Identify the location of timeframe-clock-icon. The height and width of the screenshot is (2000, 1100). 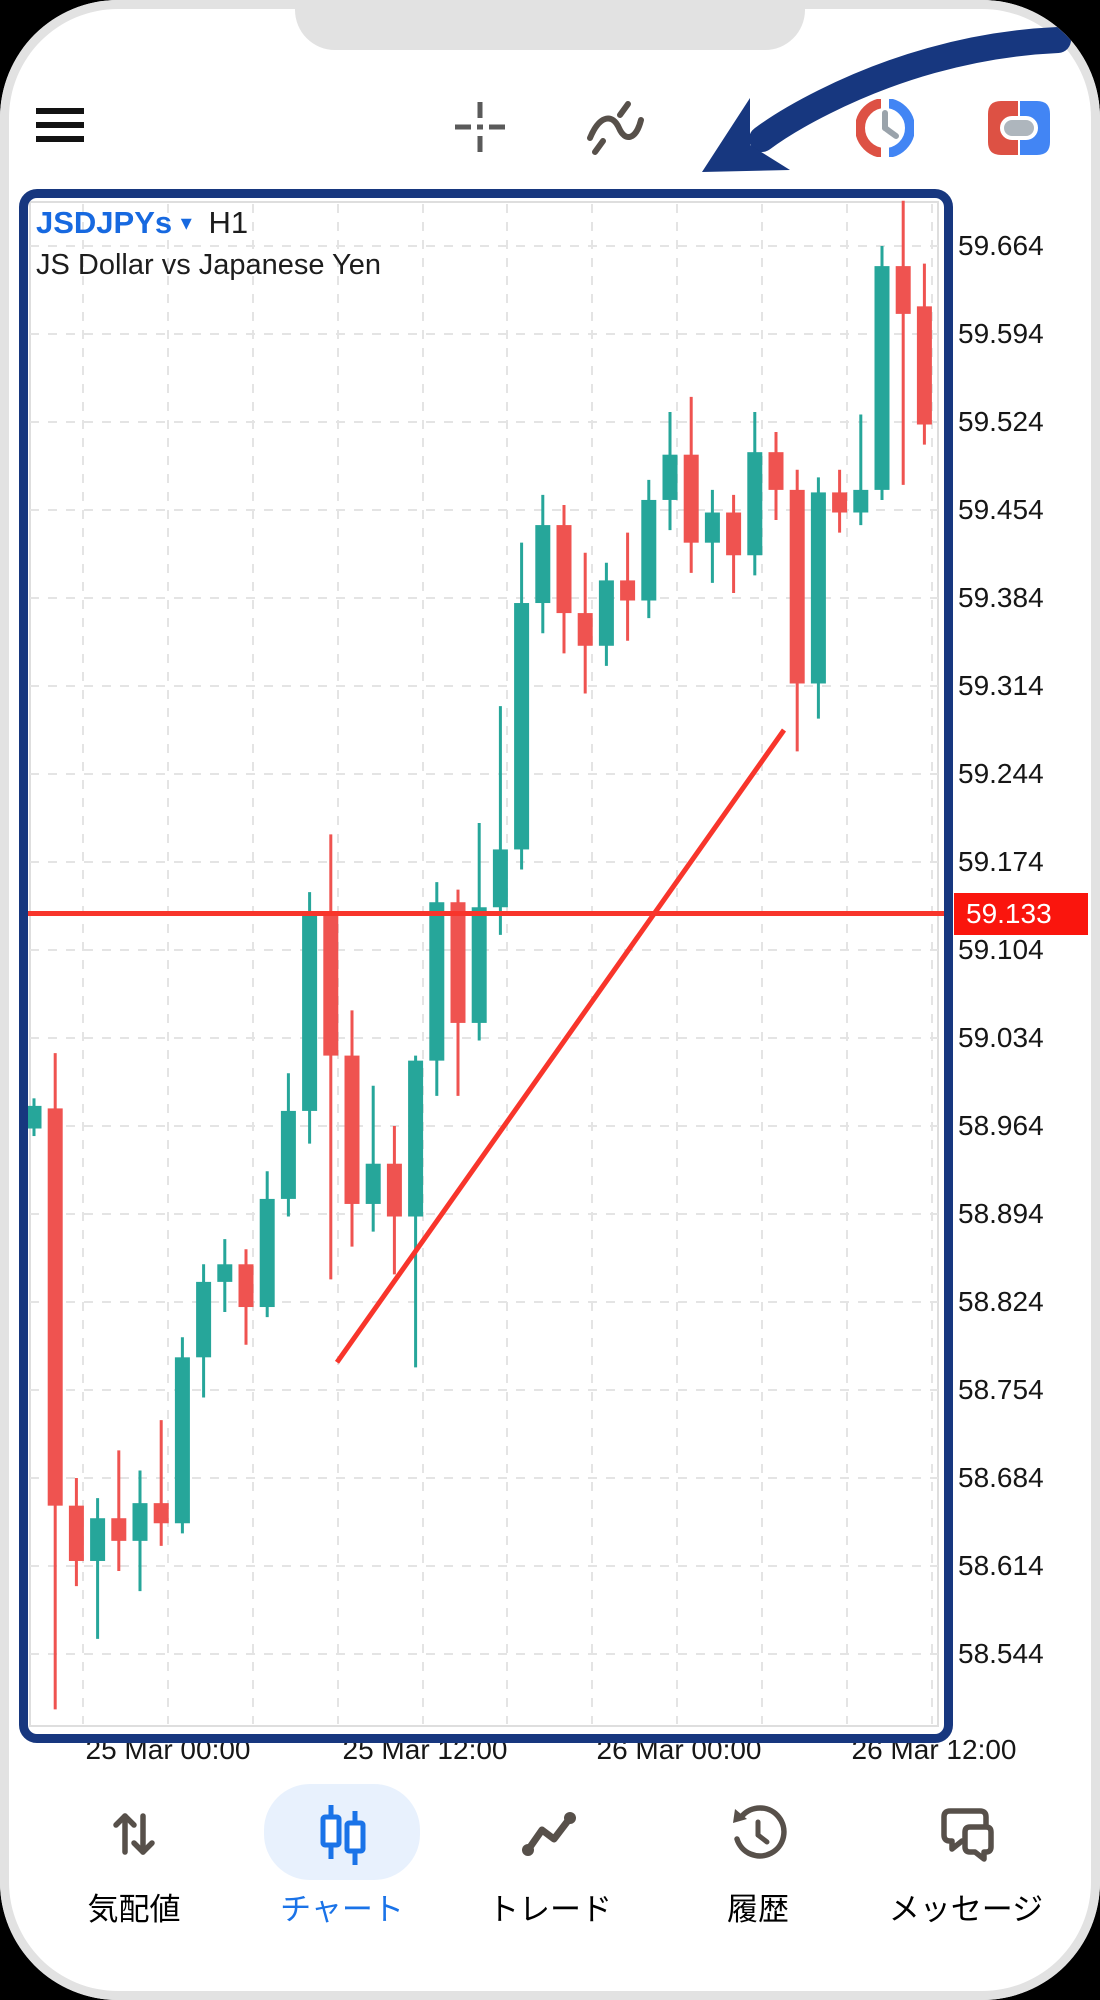
(885, 128).